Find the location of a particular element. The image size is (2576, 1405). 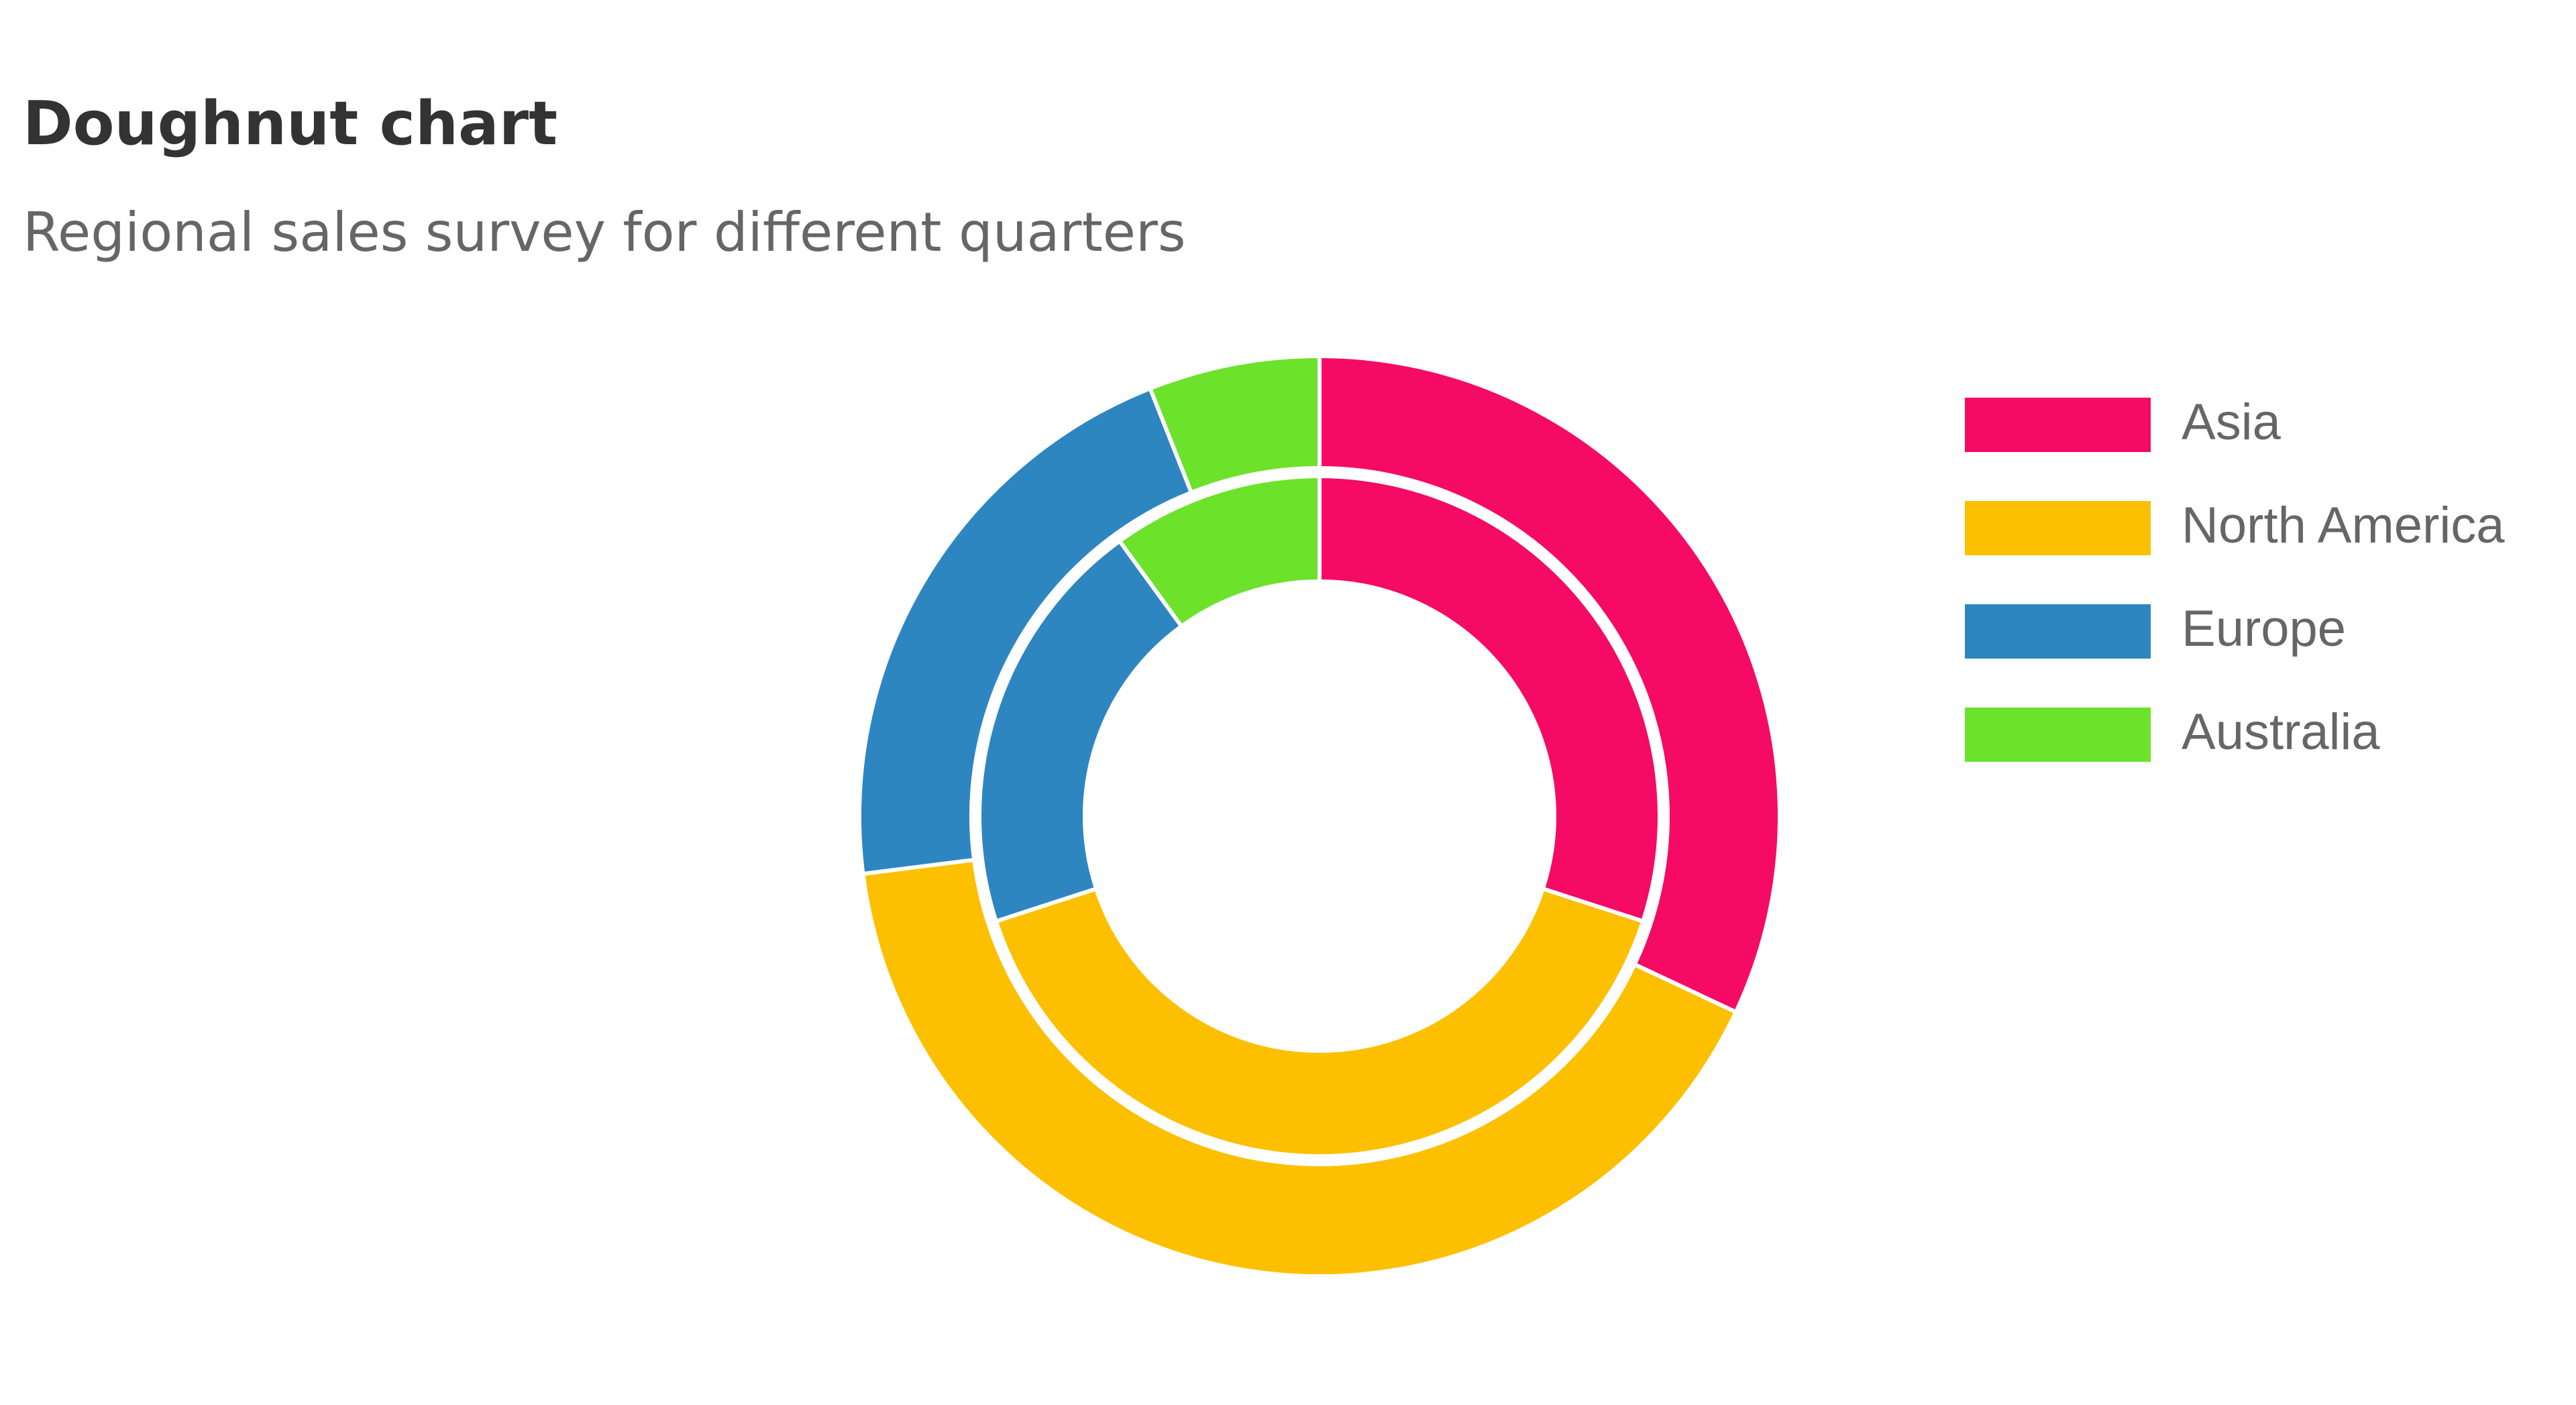

legend-label: North America is located at coordinates (2343, 525).